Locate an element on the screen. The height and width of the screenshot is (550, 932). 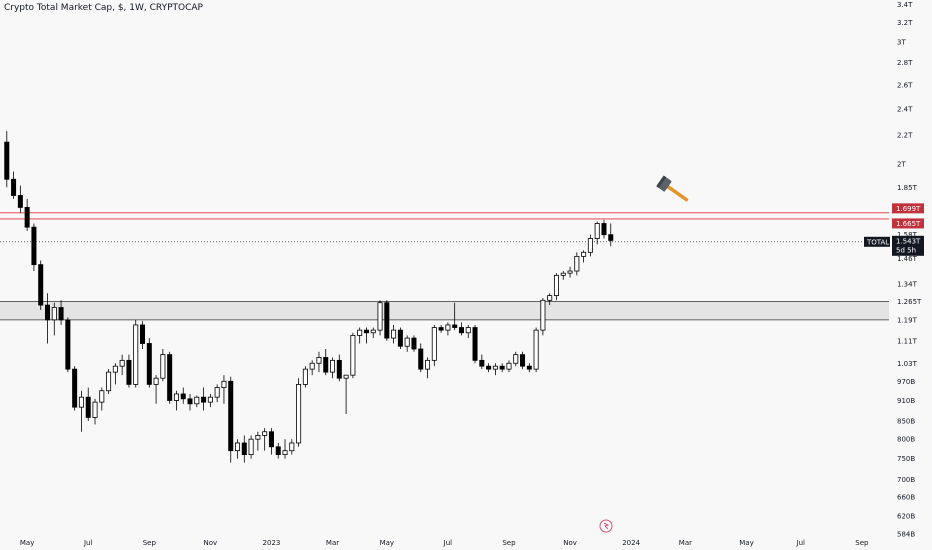
support-zone-fill is located at coordinates (444, 310).